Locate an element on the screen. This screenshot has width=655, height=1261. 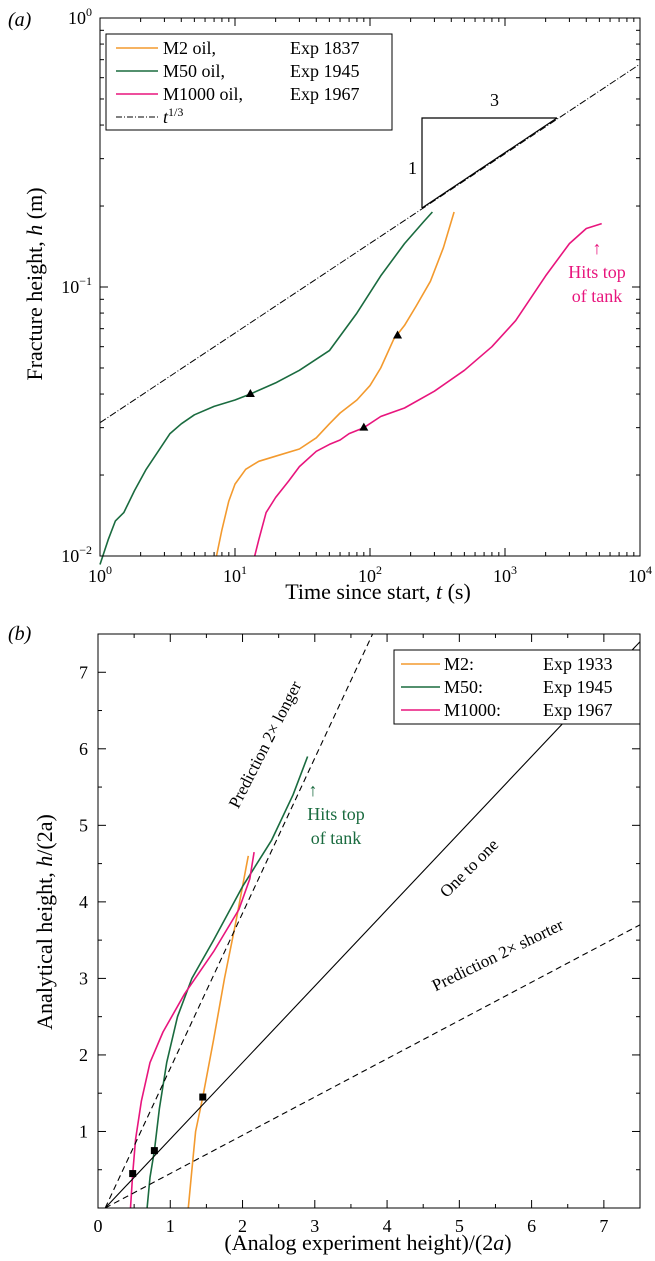
panel-a-annotation: ↑ Hits top of tank is located at coordinates (597, 272).